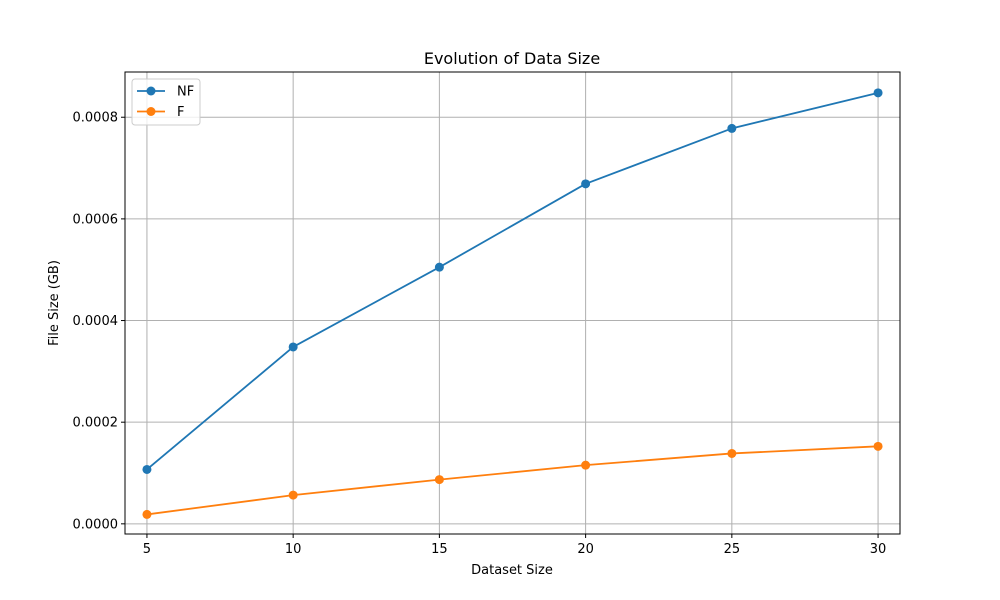  Describe the element at coordinates (515, 545) in the screenshot. I see `x-axis: 5 10 15 20 25 30` at that location.